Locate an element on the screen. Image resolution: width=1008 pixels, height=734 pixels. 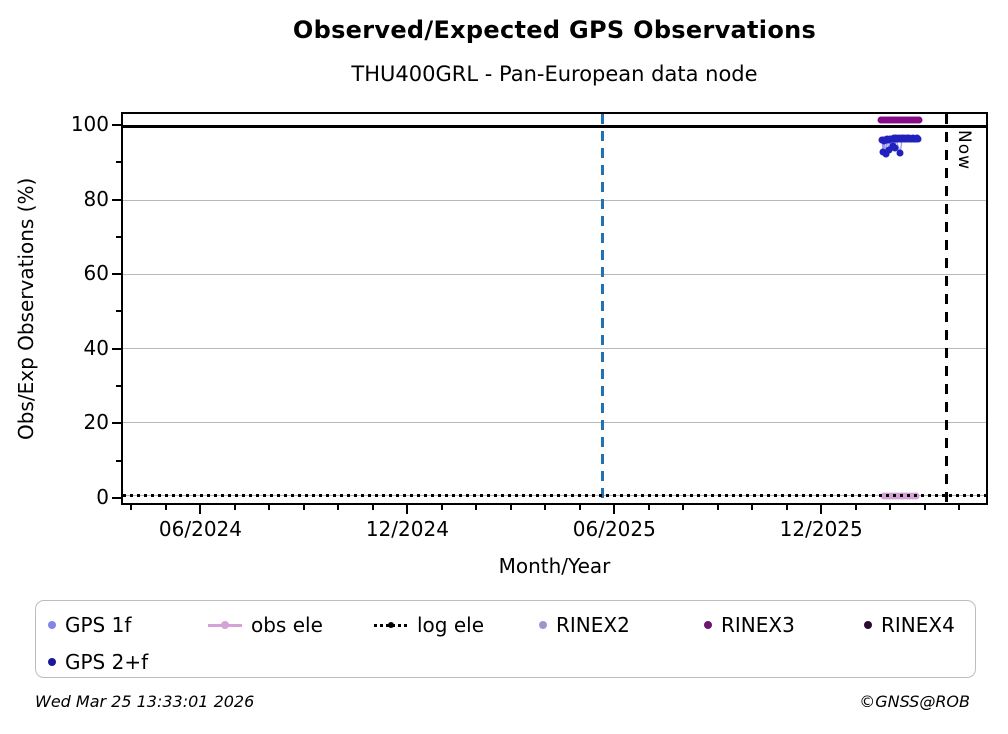
chart-title: Observed/Expected GPS Observations is located at coordinates (554, 30).